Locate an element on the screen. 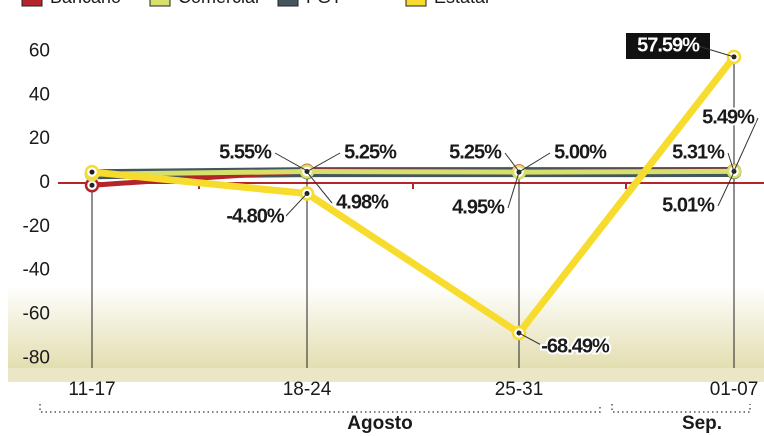  x-tick-label: 01-07 is located at coordinates (734, 389).